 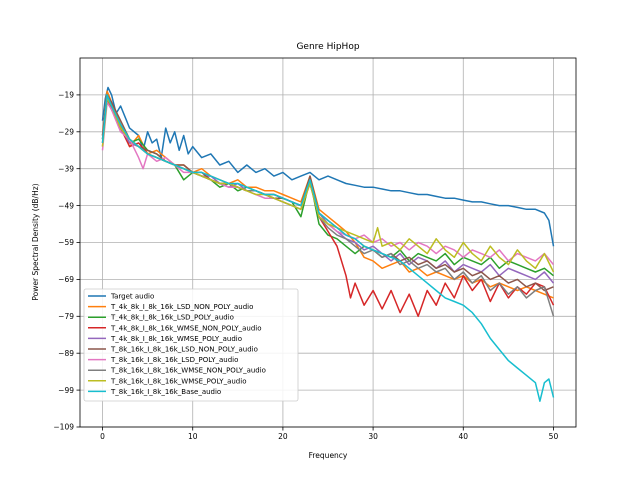 I want to click on legend-box, so click(x=191, y=345).